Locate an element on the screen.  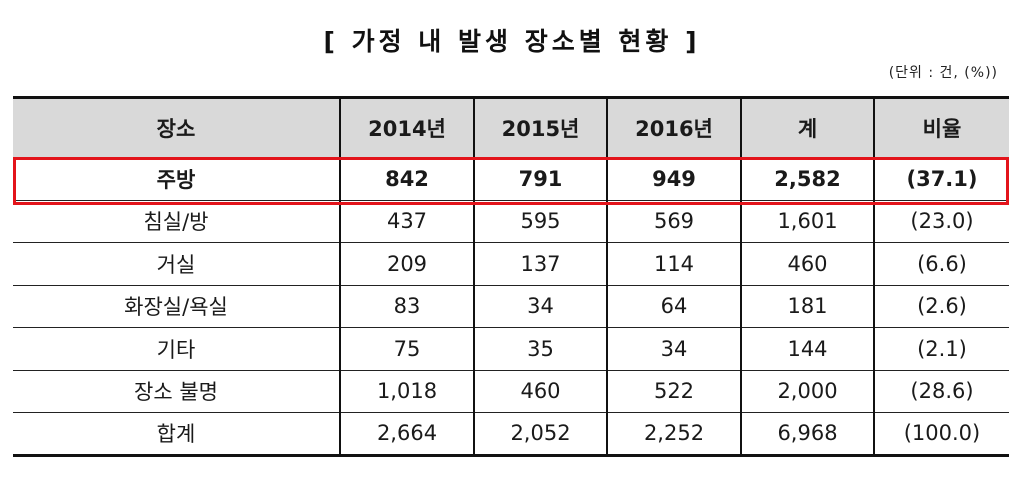
cell-ratio: (23.0) is located at coordinates (941, 221).